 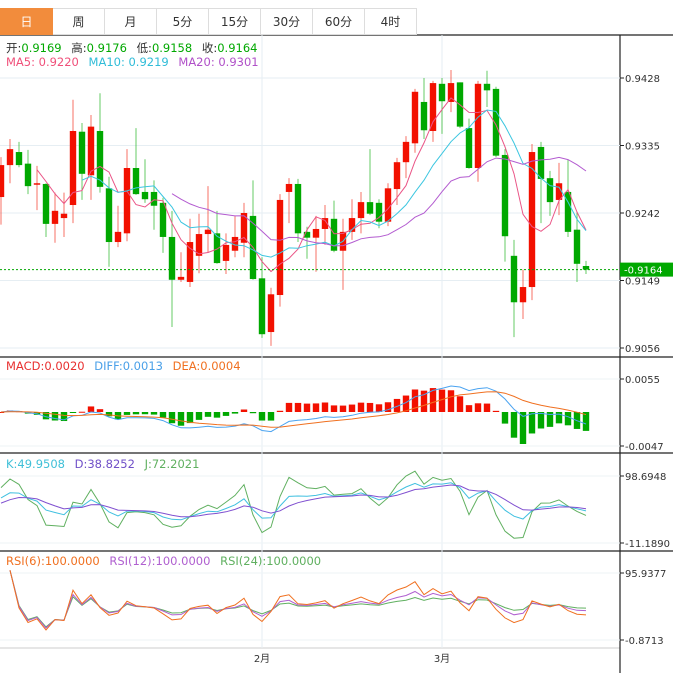 I want to click on rsi12-line, so click(x=298, y=599).